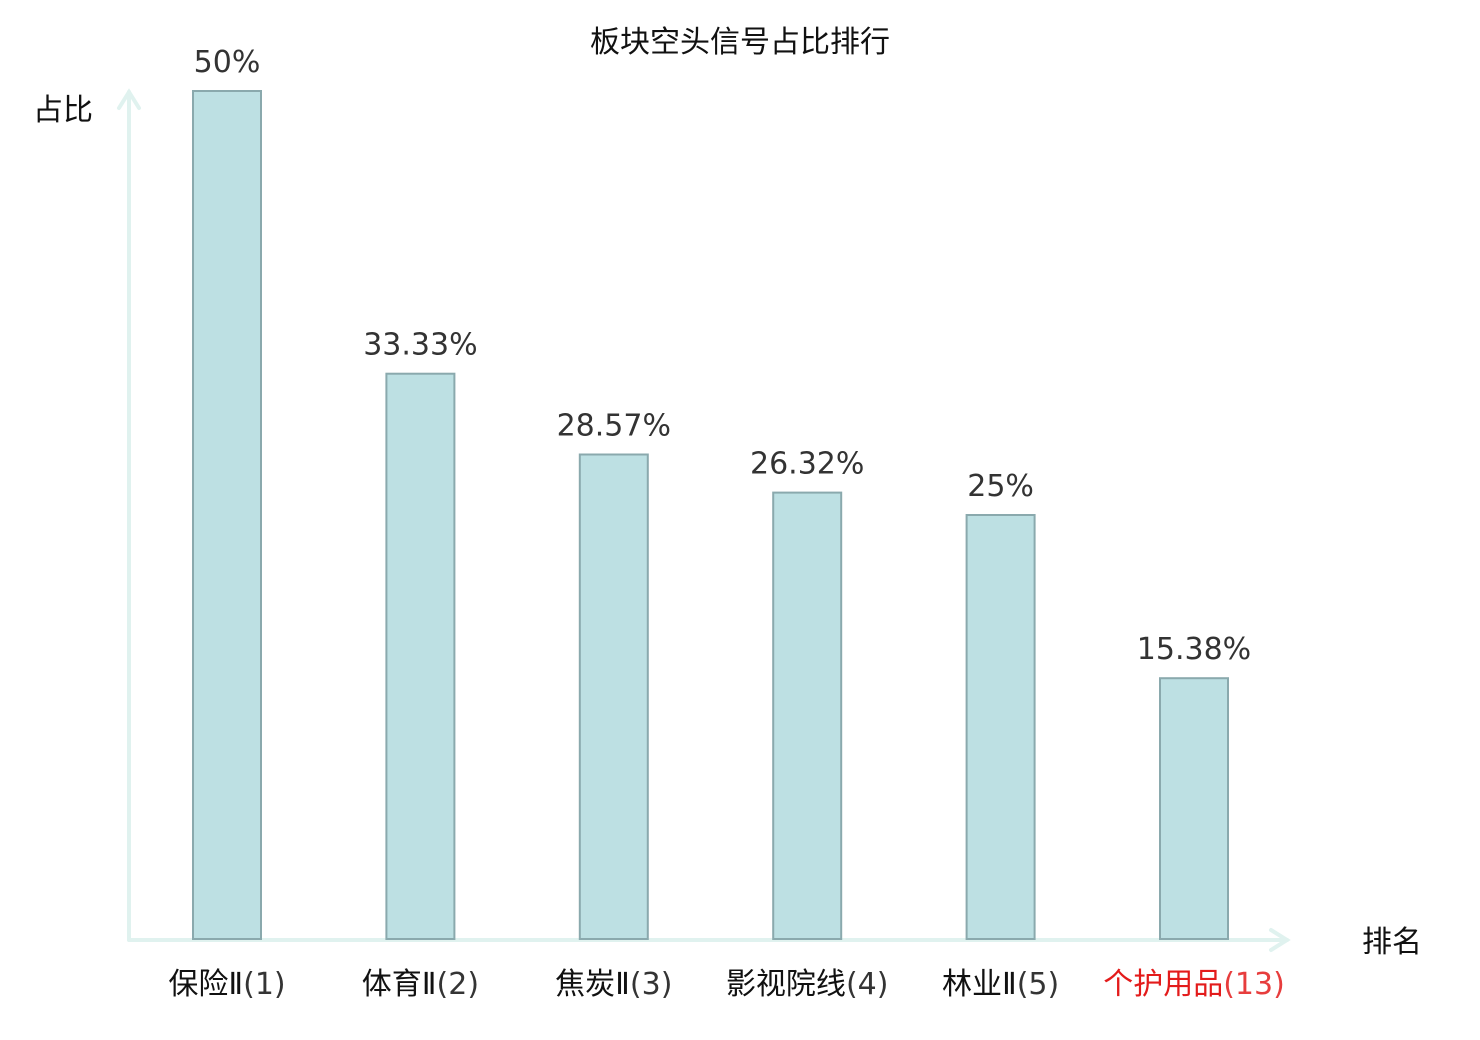 The width and height of the screenshot is (1480, 1040). I want to click on category-rank-2: (2), so click(458, 984).